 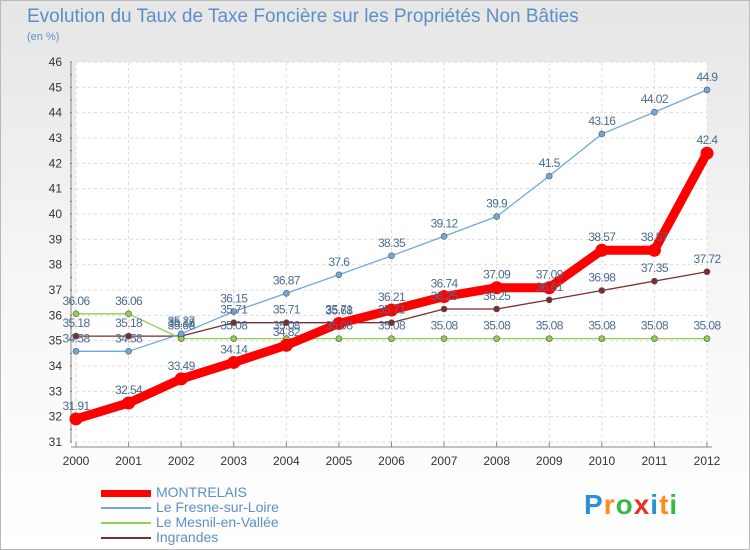 I want to click on data-label: 34.58, so click(x=129, y=338).